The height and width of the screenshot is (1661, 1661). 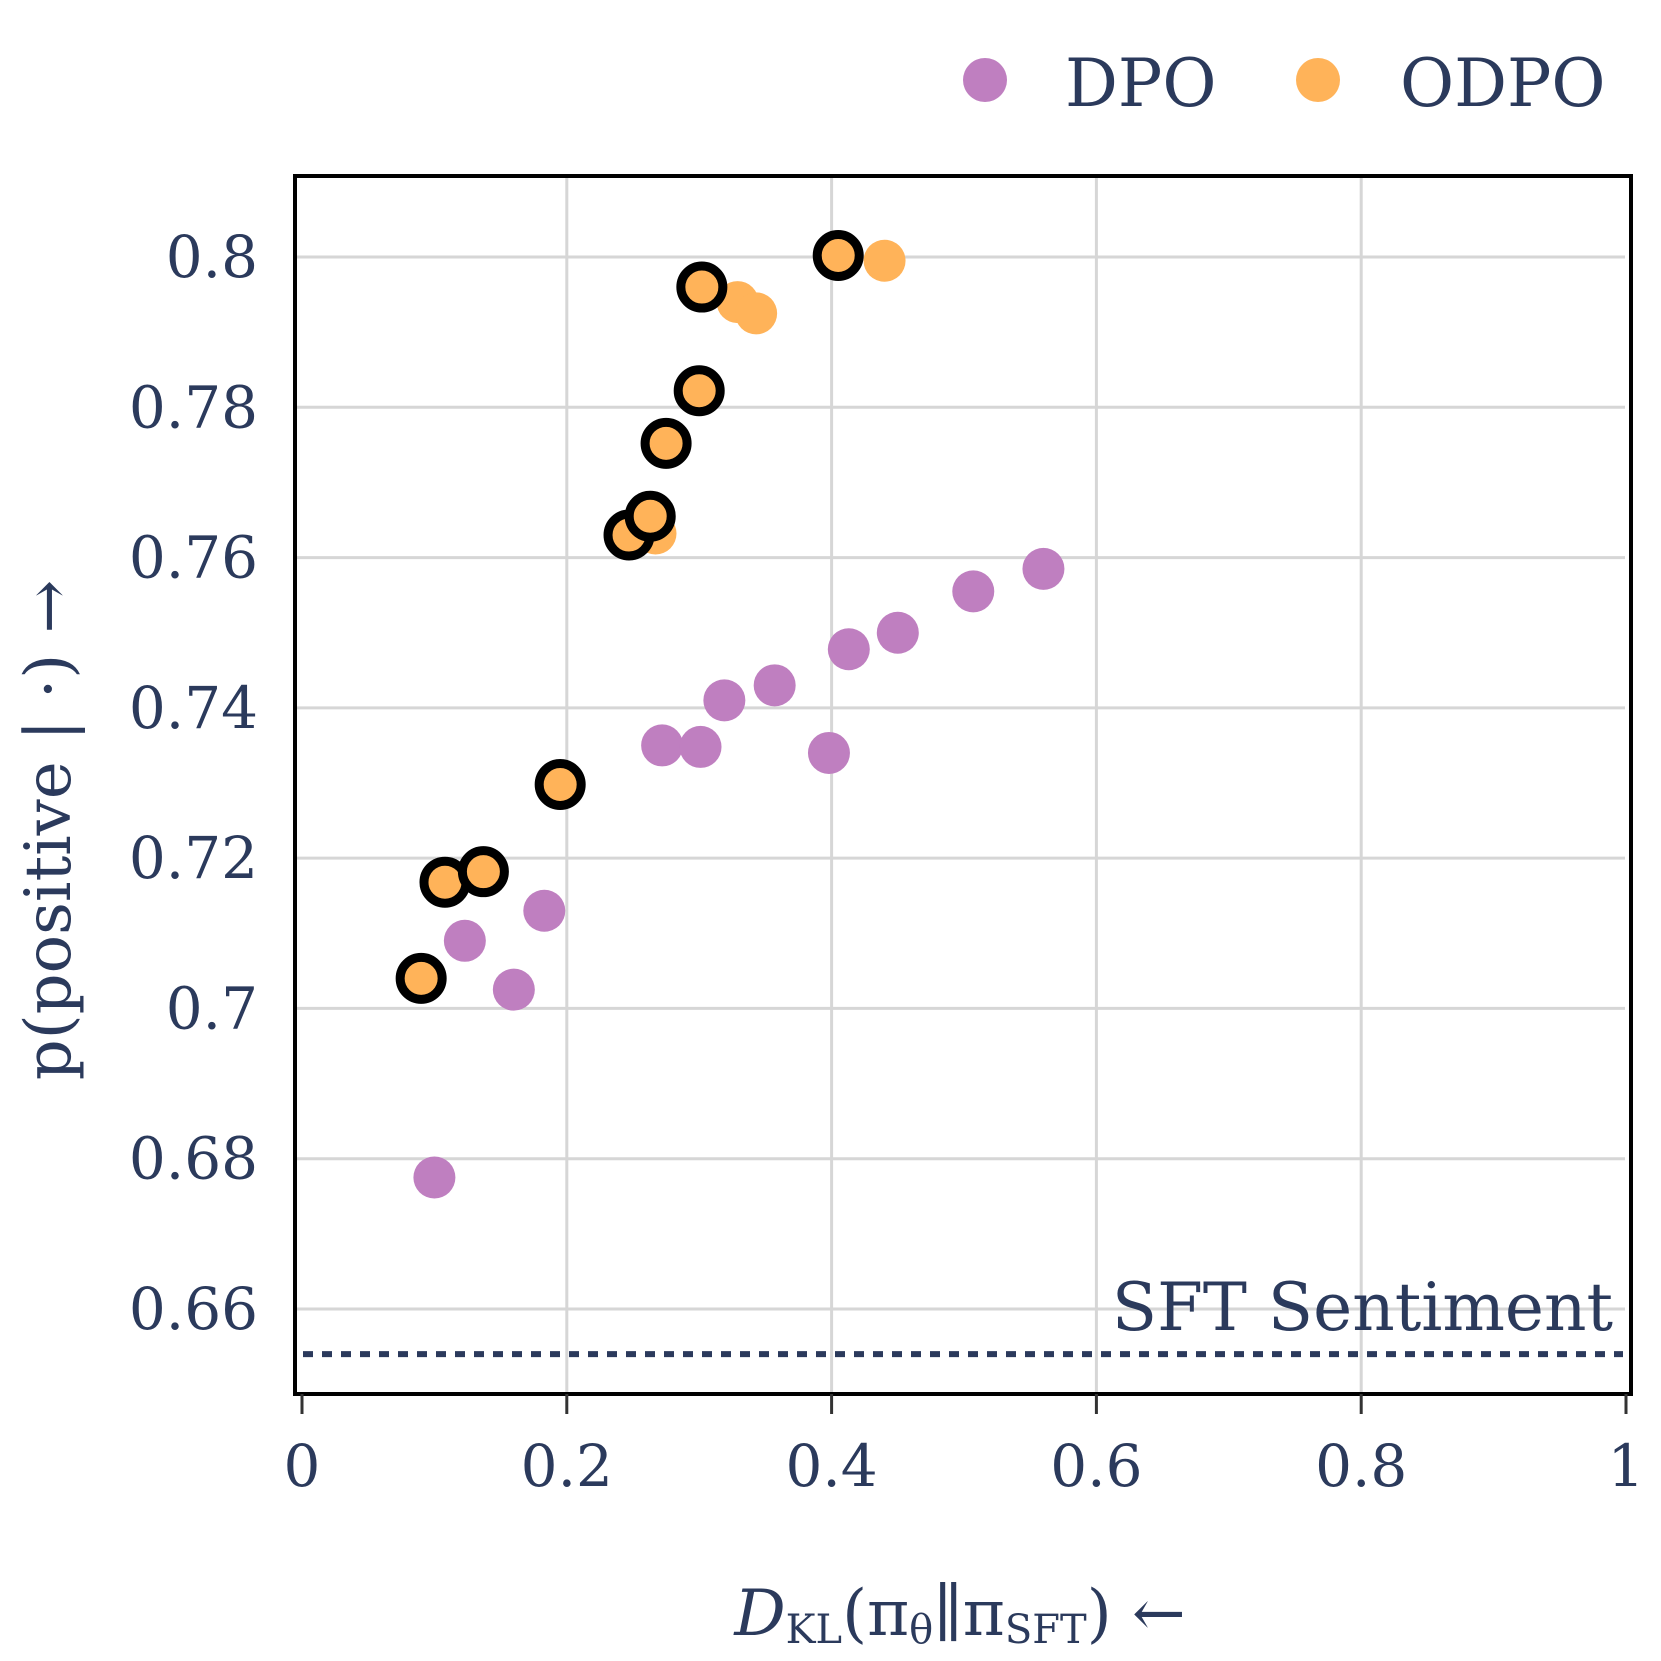 I want to click on x-axis-label-sub-kl: KL, so click(x=814, y=1630).